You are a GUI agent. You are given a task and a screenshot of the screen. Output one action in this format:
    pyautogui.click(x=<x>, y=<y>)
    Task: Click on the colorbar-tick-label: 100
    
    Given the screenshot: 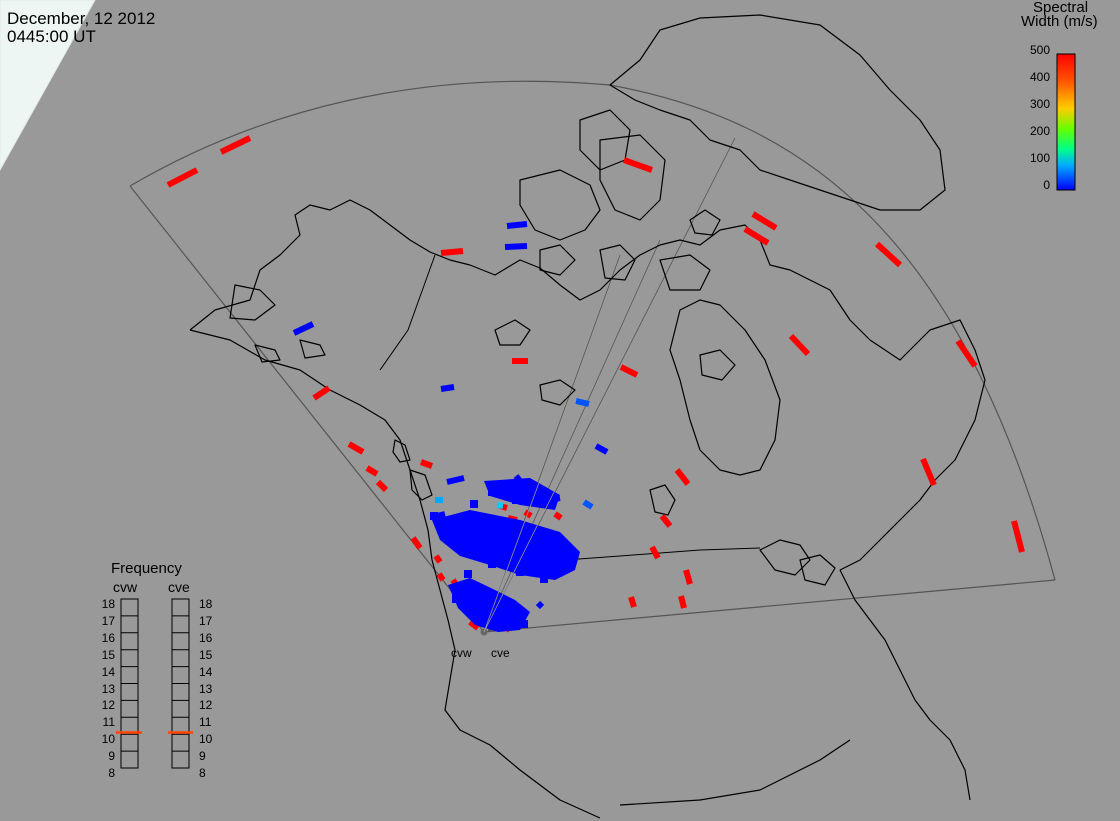 What is the action you would take?
    pyautogui.click(x=1039, y=158)
    